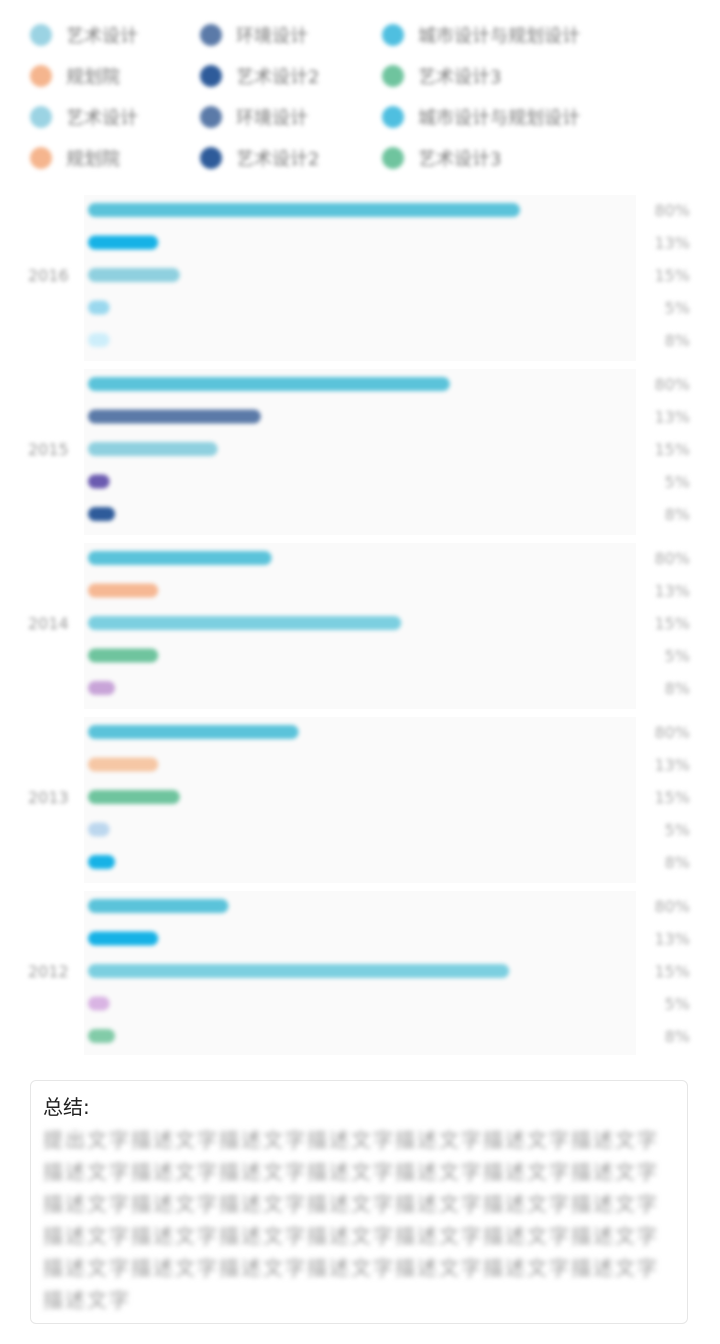 Image resolution: width=720 pixels, height=1344 pixels. Describe the element at coordinates (48, 275) in the screenshot. I see `year-label: 2016` at that location.